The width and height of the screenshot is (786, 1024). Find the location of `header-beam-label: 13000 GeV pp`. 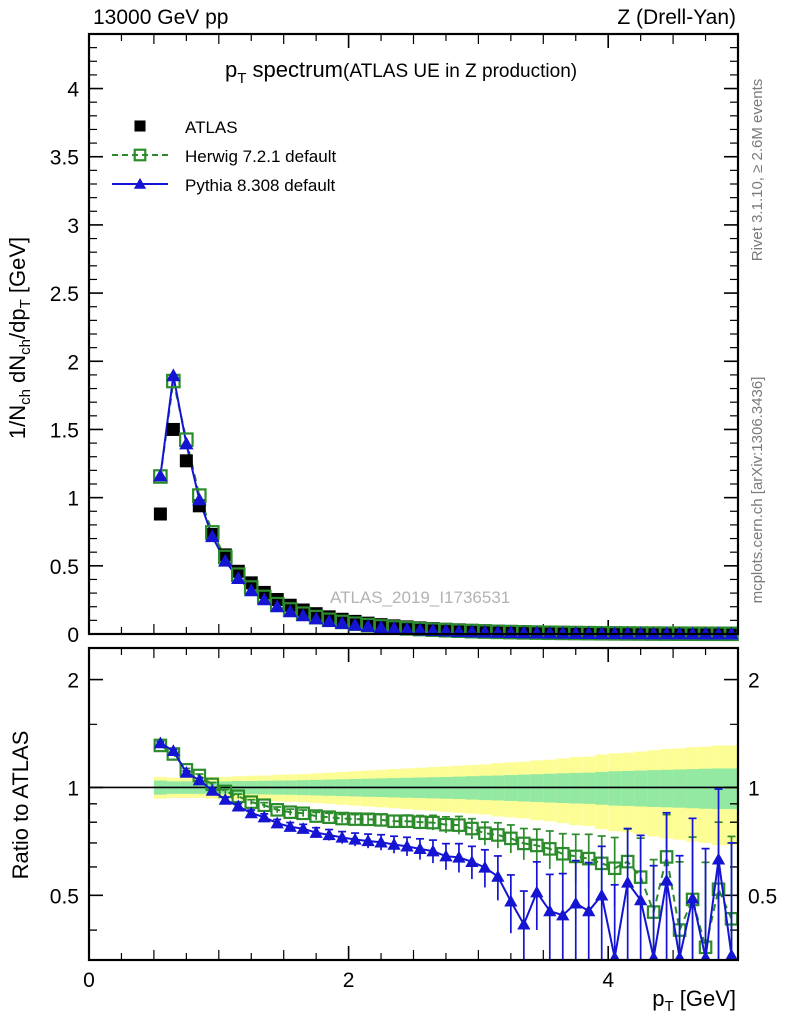

header-beam-label: 13000 GeV pp is located at coordinates (160, 17).